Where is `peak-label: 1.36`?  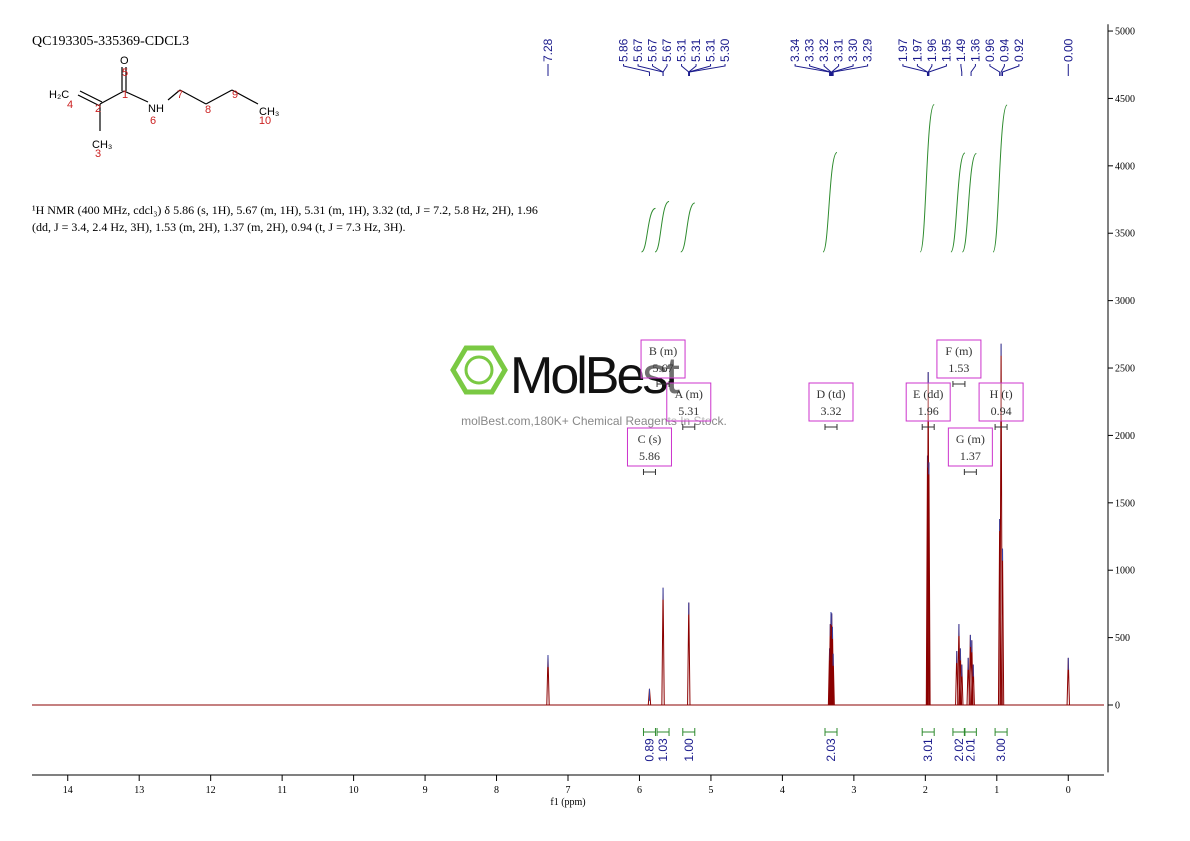
peak-label: 1.36 is located at coordinates (975, 50).